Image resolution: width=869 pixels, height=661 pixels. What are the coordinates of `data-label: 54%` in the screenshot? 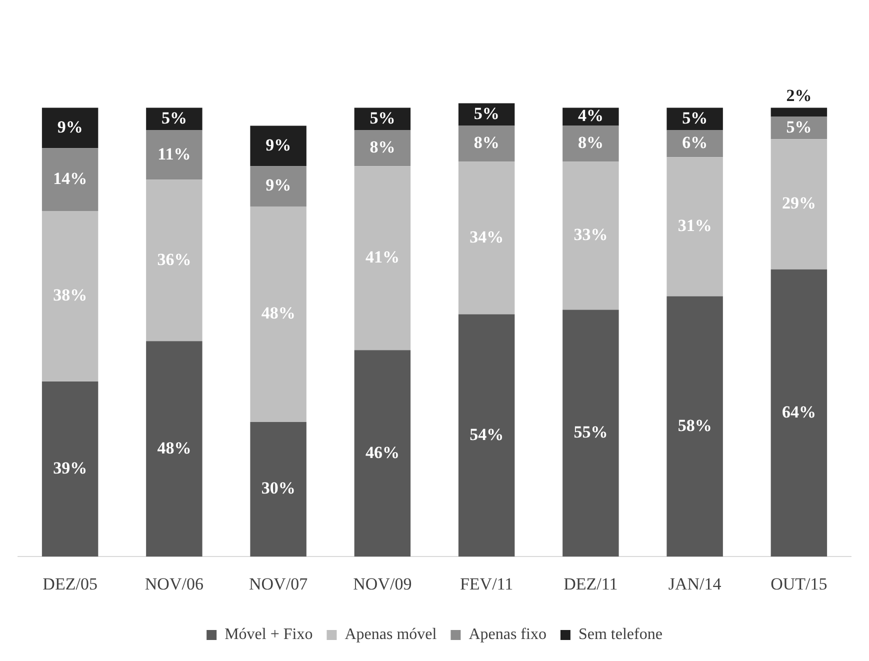 It's located at (487, 434).